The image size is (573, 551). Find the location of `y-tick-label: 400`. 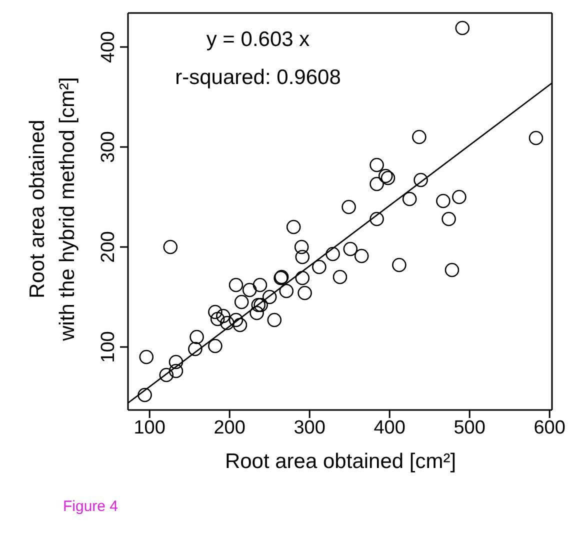

y-tick-label: 400 is located at coordinates (108, 47).